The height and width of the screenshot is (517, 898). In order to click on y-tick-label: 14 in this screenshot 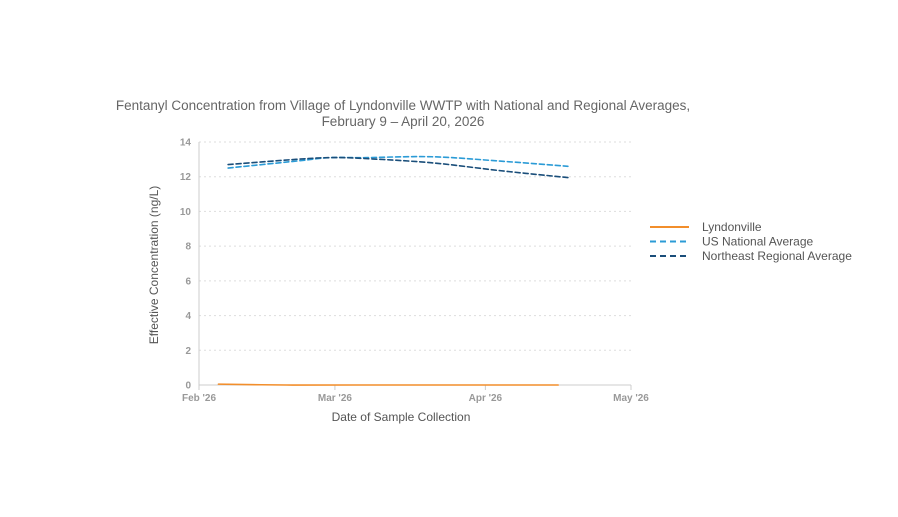, I will do `click(186, 143)`.